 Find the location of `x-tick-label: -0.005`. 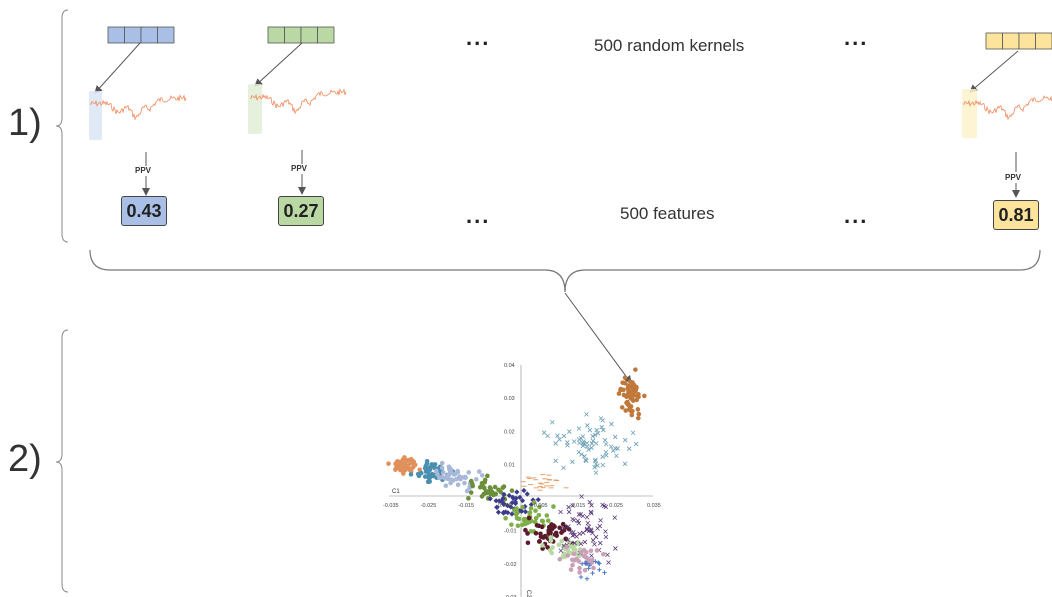

x-tick-label: -0.005 is located at coordinates (504, 506).